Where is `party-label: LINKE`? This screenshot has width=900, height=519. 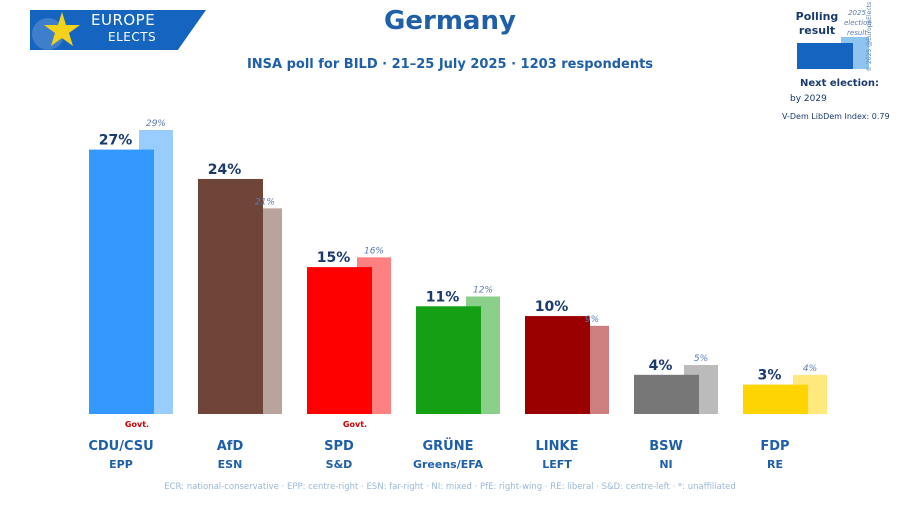
party-label: LINKE is located at coordinates (557, 446).